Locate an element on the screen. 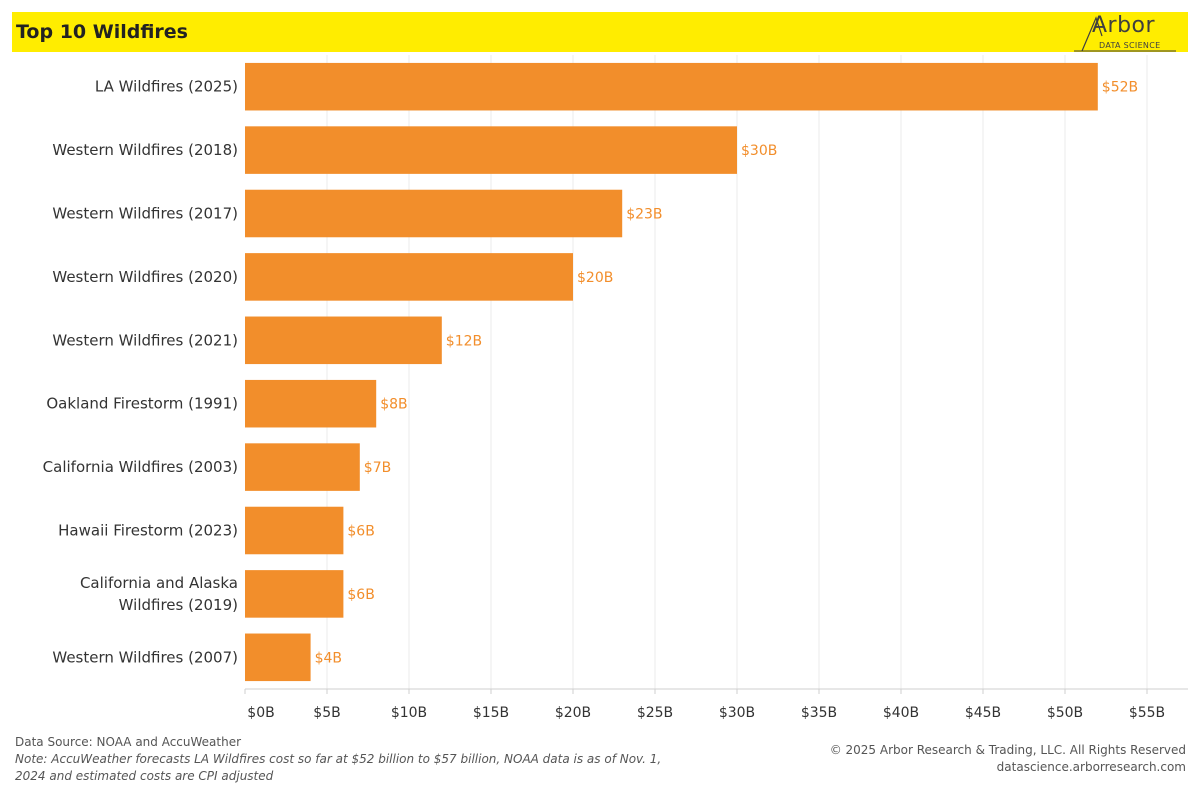 This screenshot has width=1200, height=800. x-tick-label: $25B is located at coordinates (655, 713).